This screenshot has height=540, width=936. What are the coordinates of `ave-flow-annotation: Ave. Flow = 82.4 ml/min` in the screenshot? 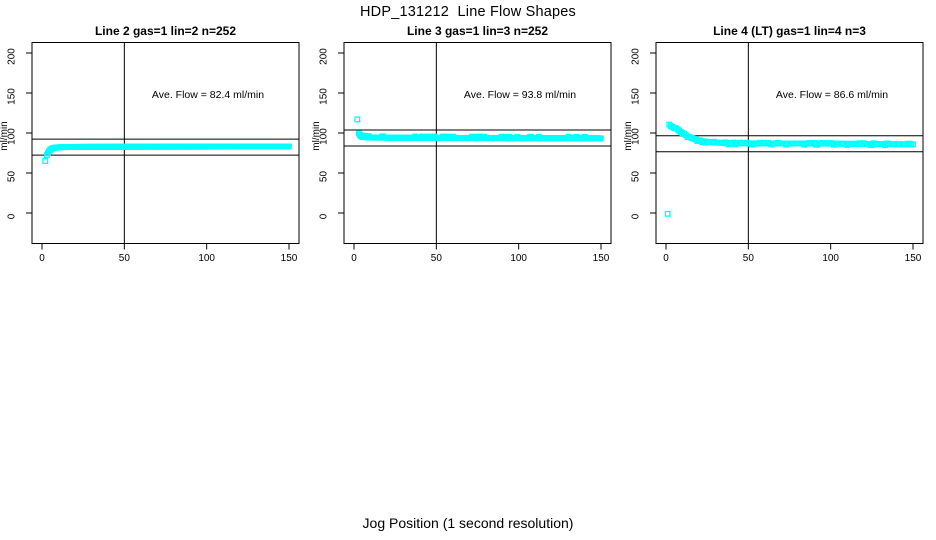 It's located at (208, 95).